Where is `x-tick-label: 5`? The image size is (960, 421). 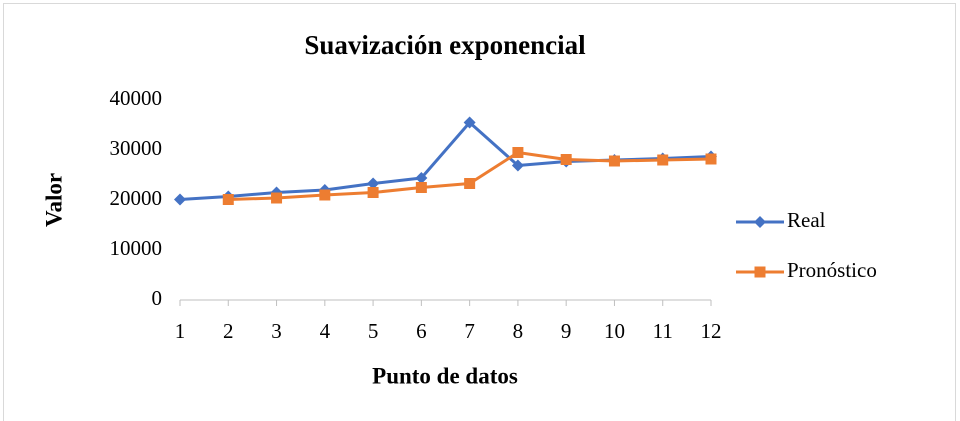 x-tick-label: 5 is located at coordinates (373, 331).